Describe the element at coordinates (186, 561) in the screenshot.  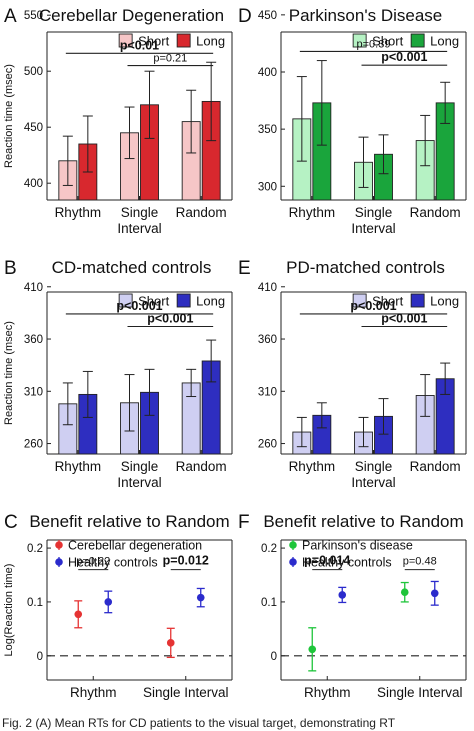
I see `pvalue-label: p=0.012` at that location.